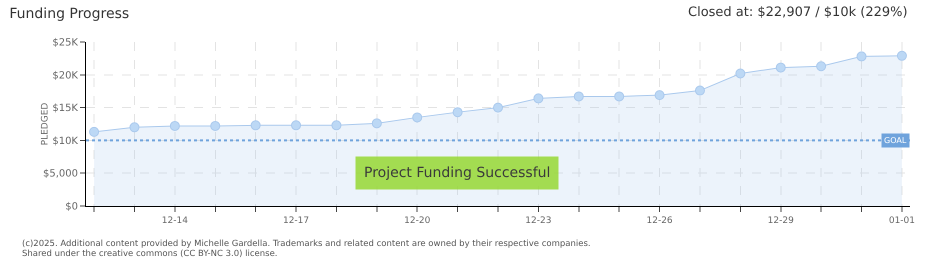 This screenshot has width=940, height=270. What do you see at coordinates (306, 244) in the screenshot?
I see `text: (c)2025. Additional content provided by Michelle Gardella. Trademarks and related content are owned by their respective companies.` at bounding box center [306, 244].